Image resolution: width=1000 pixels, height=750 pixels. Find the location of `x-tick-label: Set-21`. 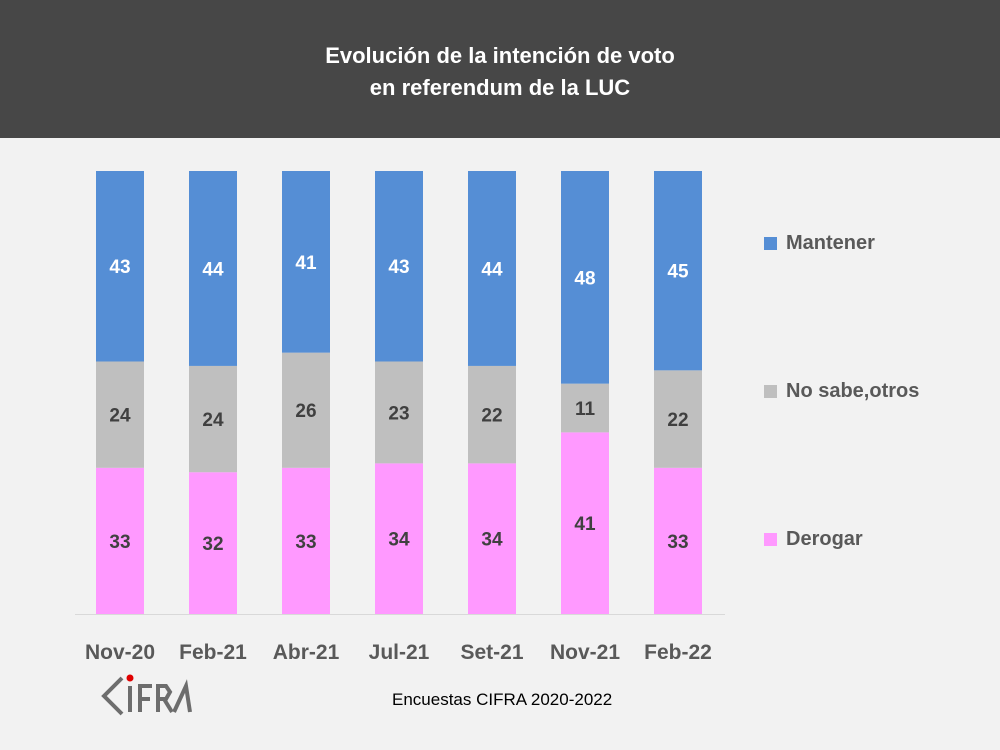

x-tick-label: Set-21 is located at coordinates (491, 652).